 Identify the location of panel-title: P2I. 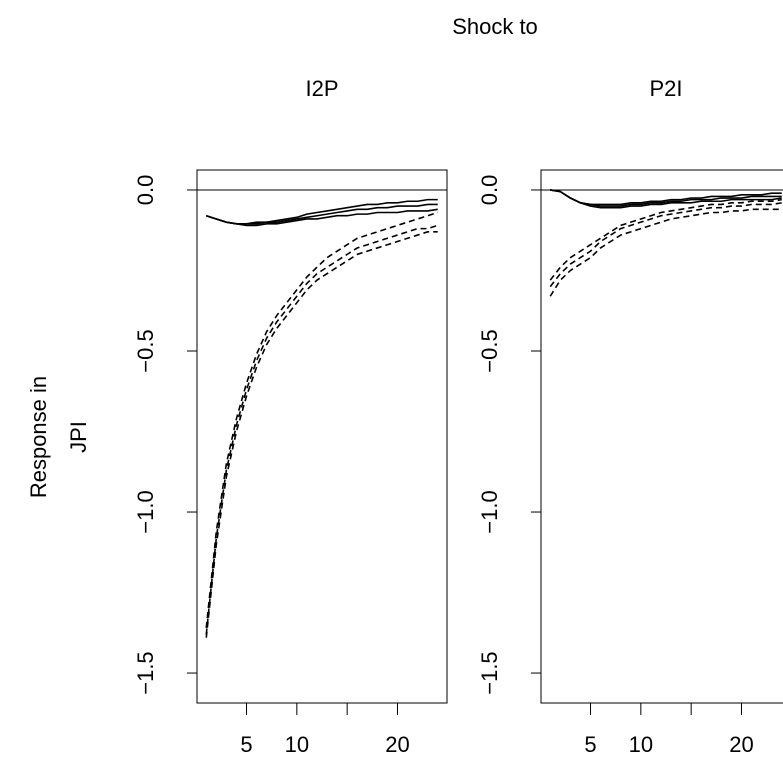
(665, 88).